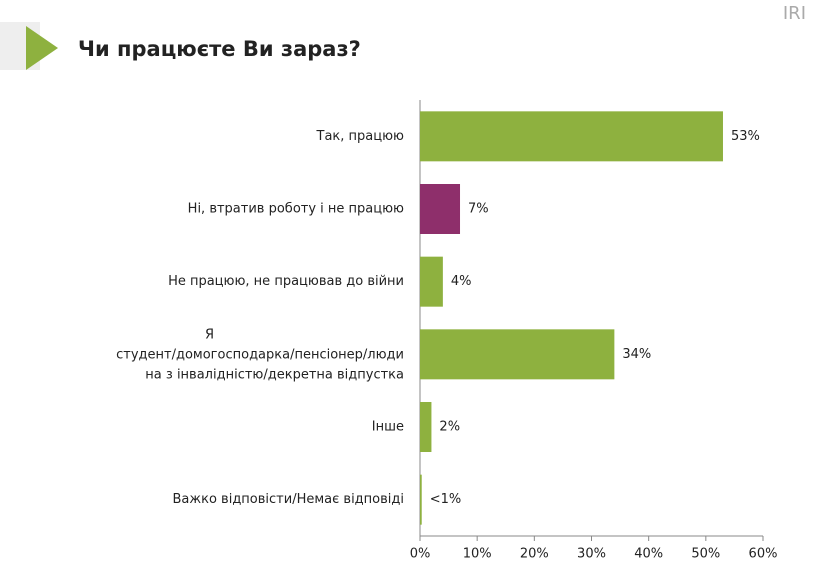 The width and height of the screenshot is (840, 588). I want to click on y-tick-label: Не працюю, не працював до війни, so click(286, 281).